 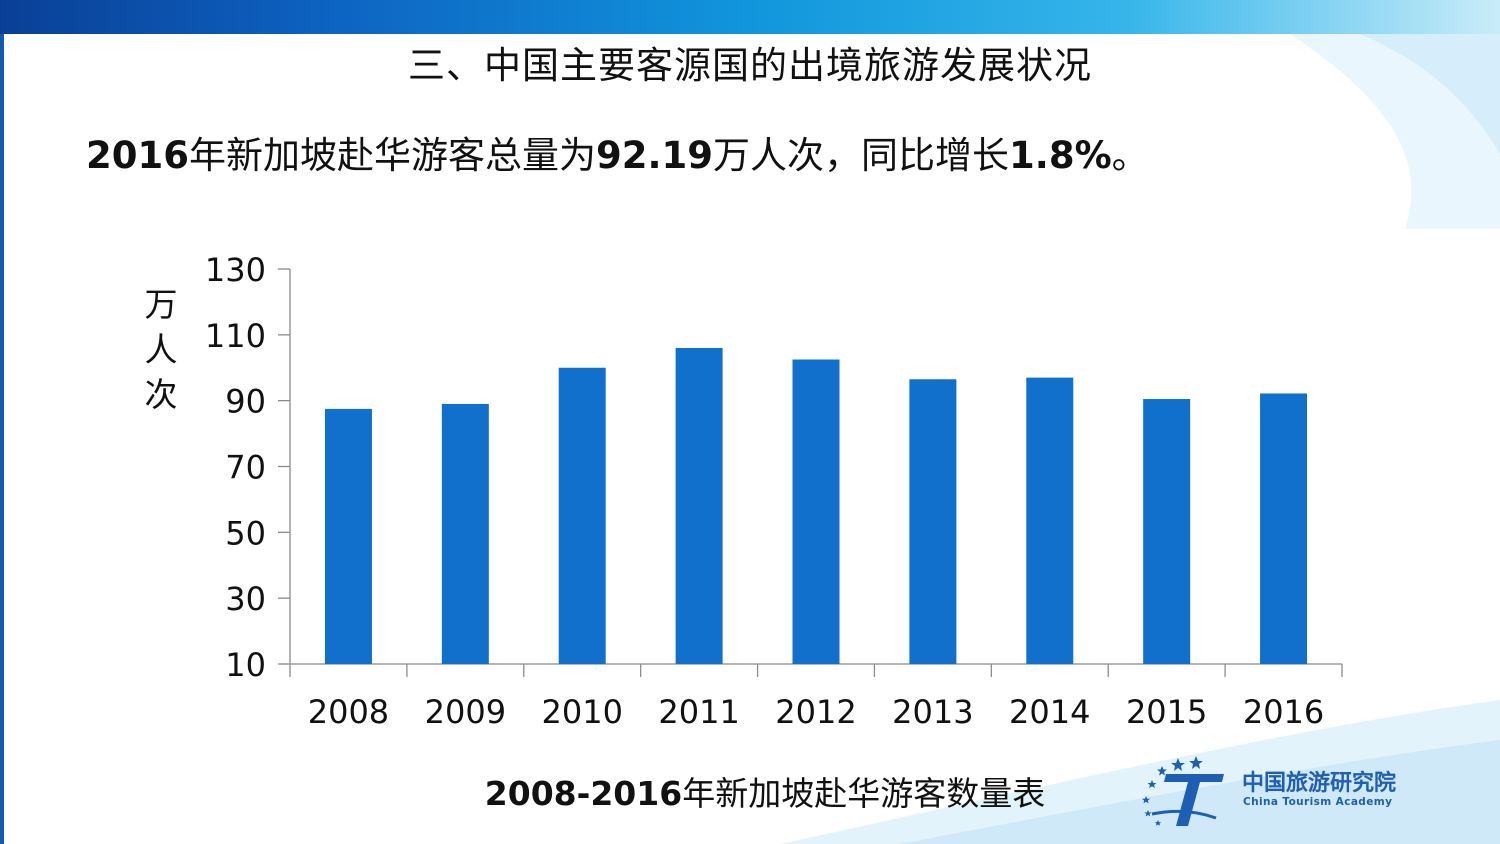 I want to click on headline-total: 92.19, so click(x=654, y=155).